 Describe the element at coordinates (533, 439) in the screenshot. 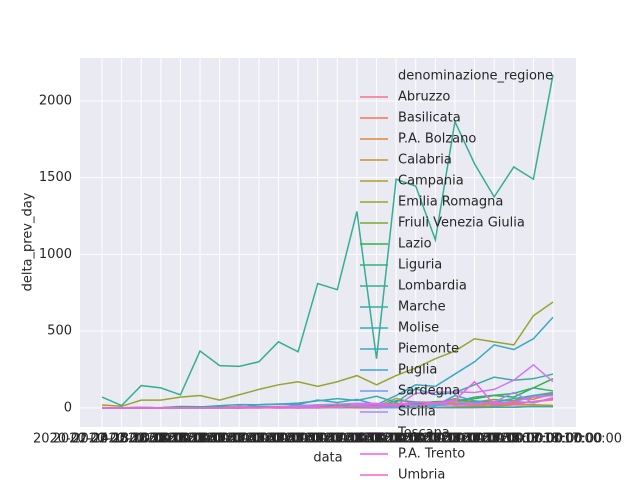

I see `x-tick-label: 2020-03-17 17:00:00` at that location.